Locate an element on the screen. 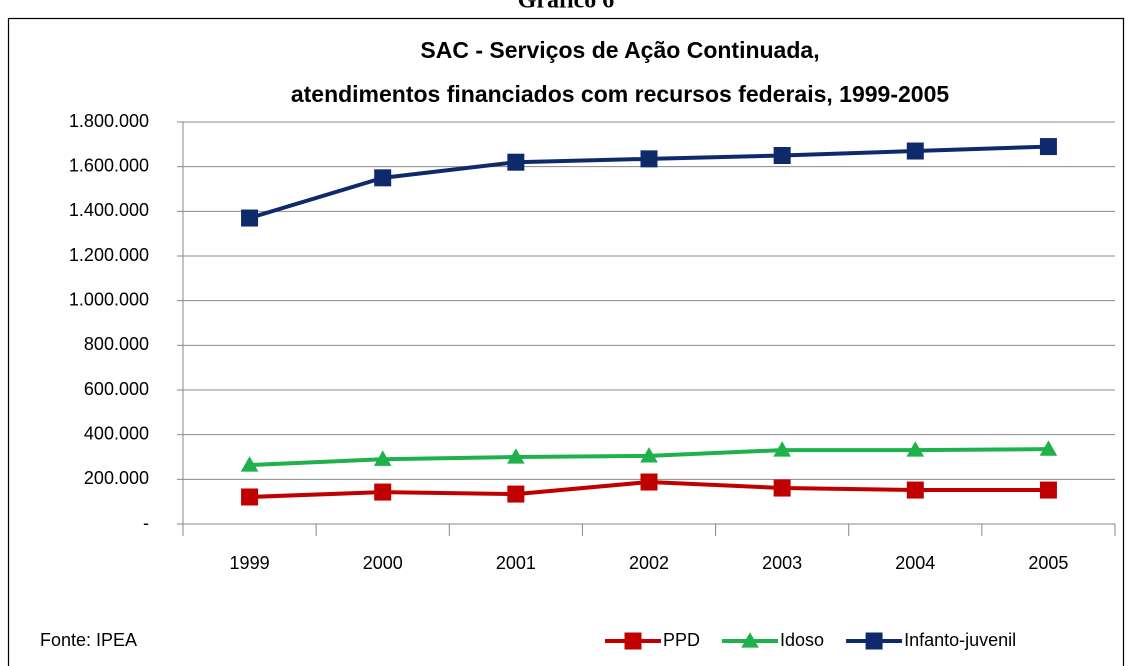 This screenshot has width=1132, height=666. y-tick-label: 400.000 is located at coordinates (116, 433).